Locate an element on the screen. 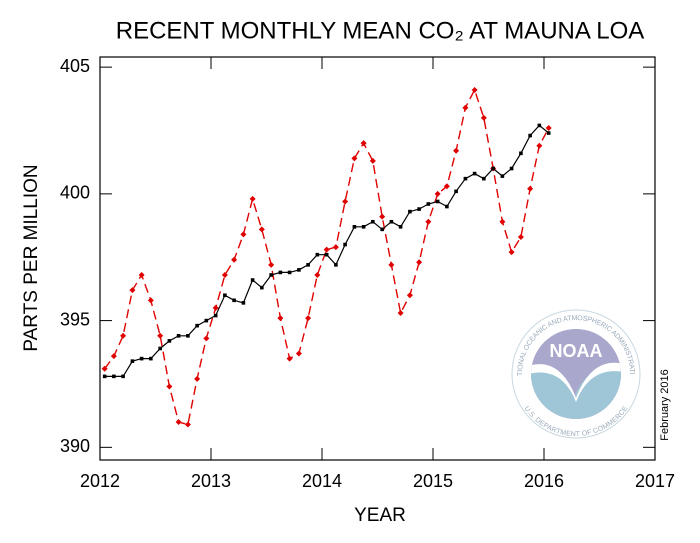 The height and width of the screenshot is (543, 700). y-axis-label: PARTS PER MILLION is located at coordinates (31, 257).